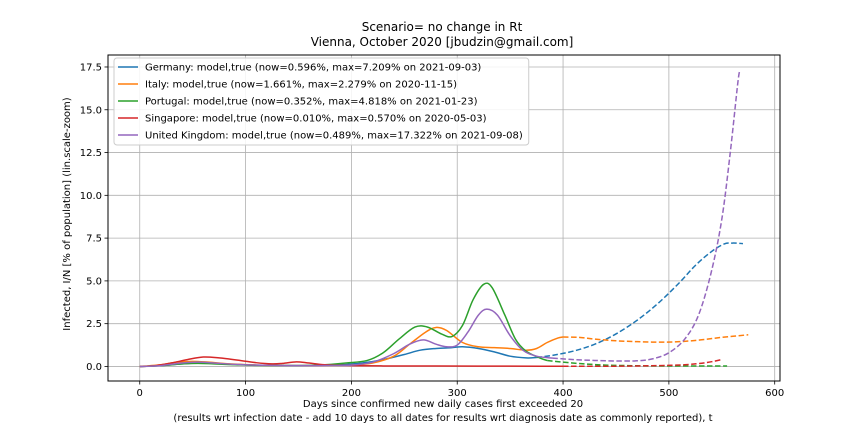 This screenshot has width=864, height=432. Describe the element at coordinates (442, 27) in the screenshot. I see `chart-title-line1: Scenario= no change in Rt` at that location.